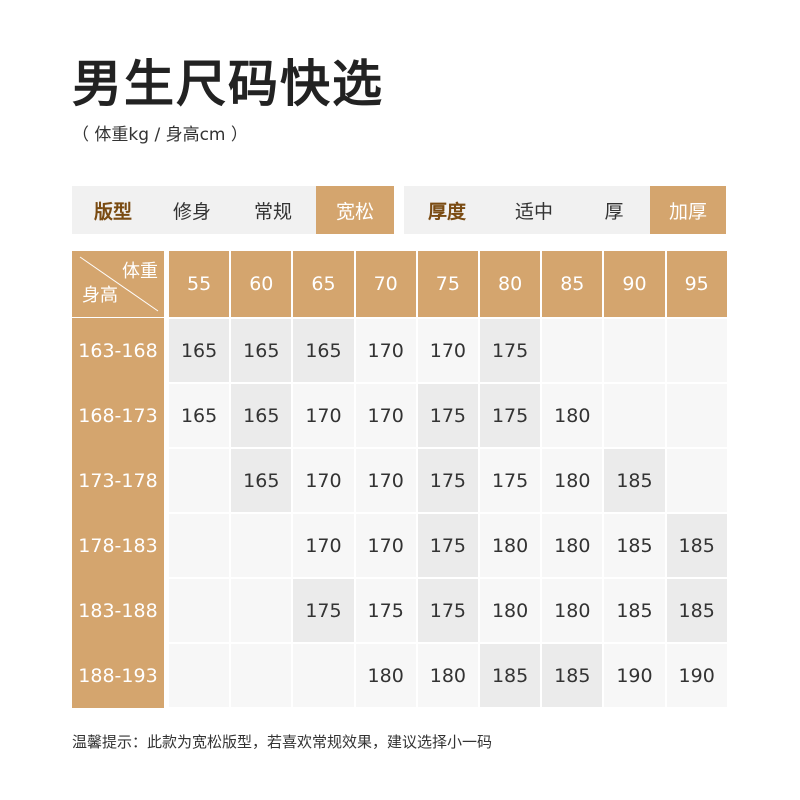  What do you see at coordinates (614, 211) in the screenshot?
I see `thickness-option-thick: 厚` at bounding box center [614, 211].